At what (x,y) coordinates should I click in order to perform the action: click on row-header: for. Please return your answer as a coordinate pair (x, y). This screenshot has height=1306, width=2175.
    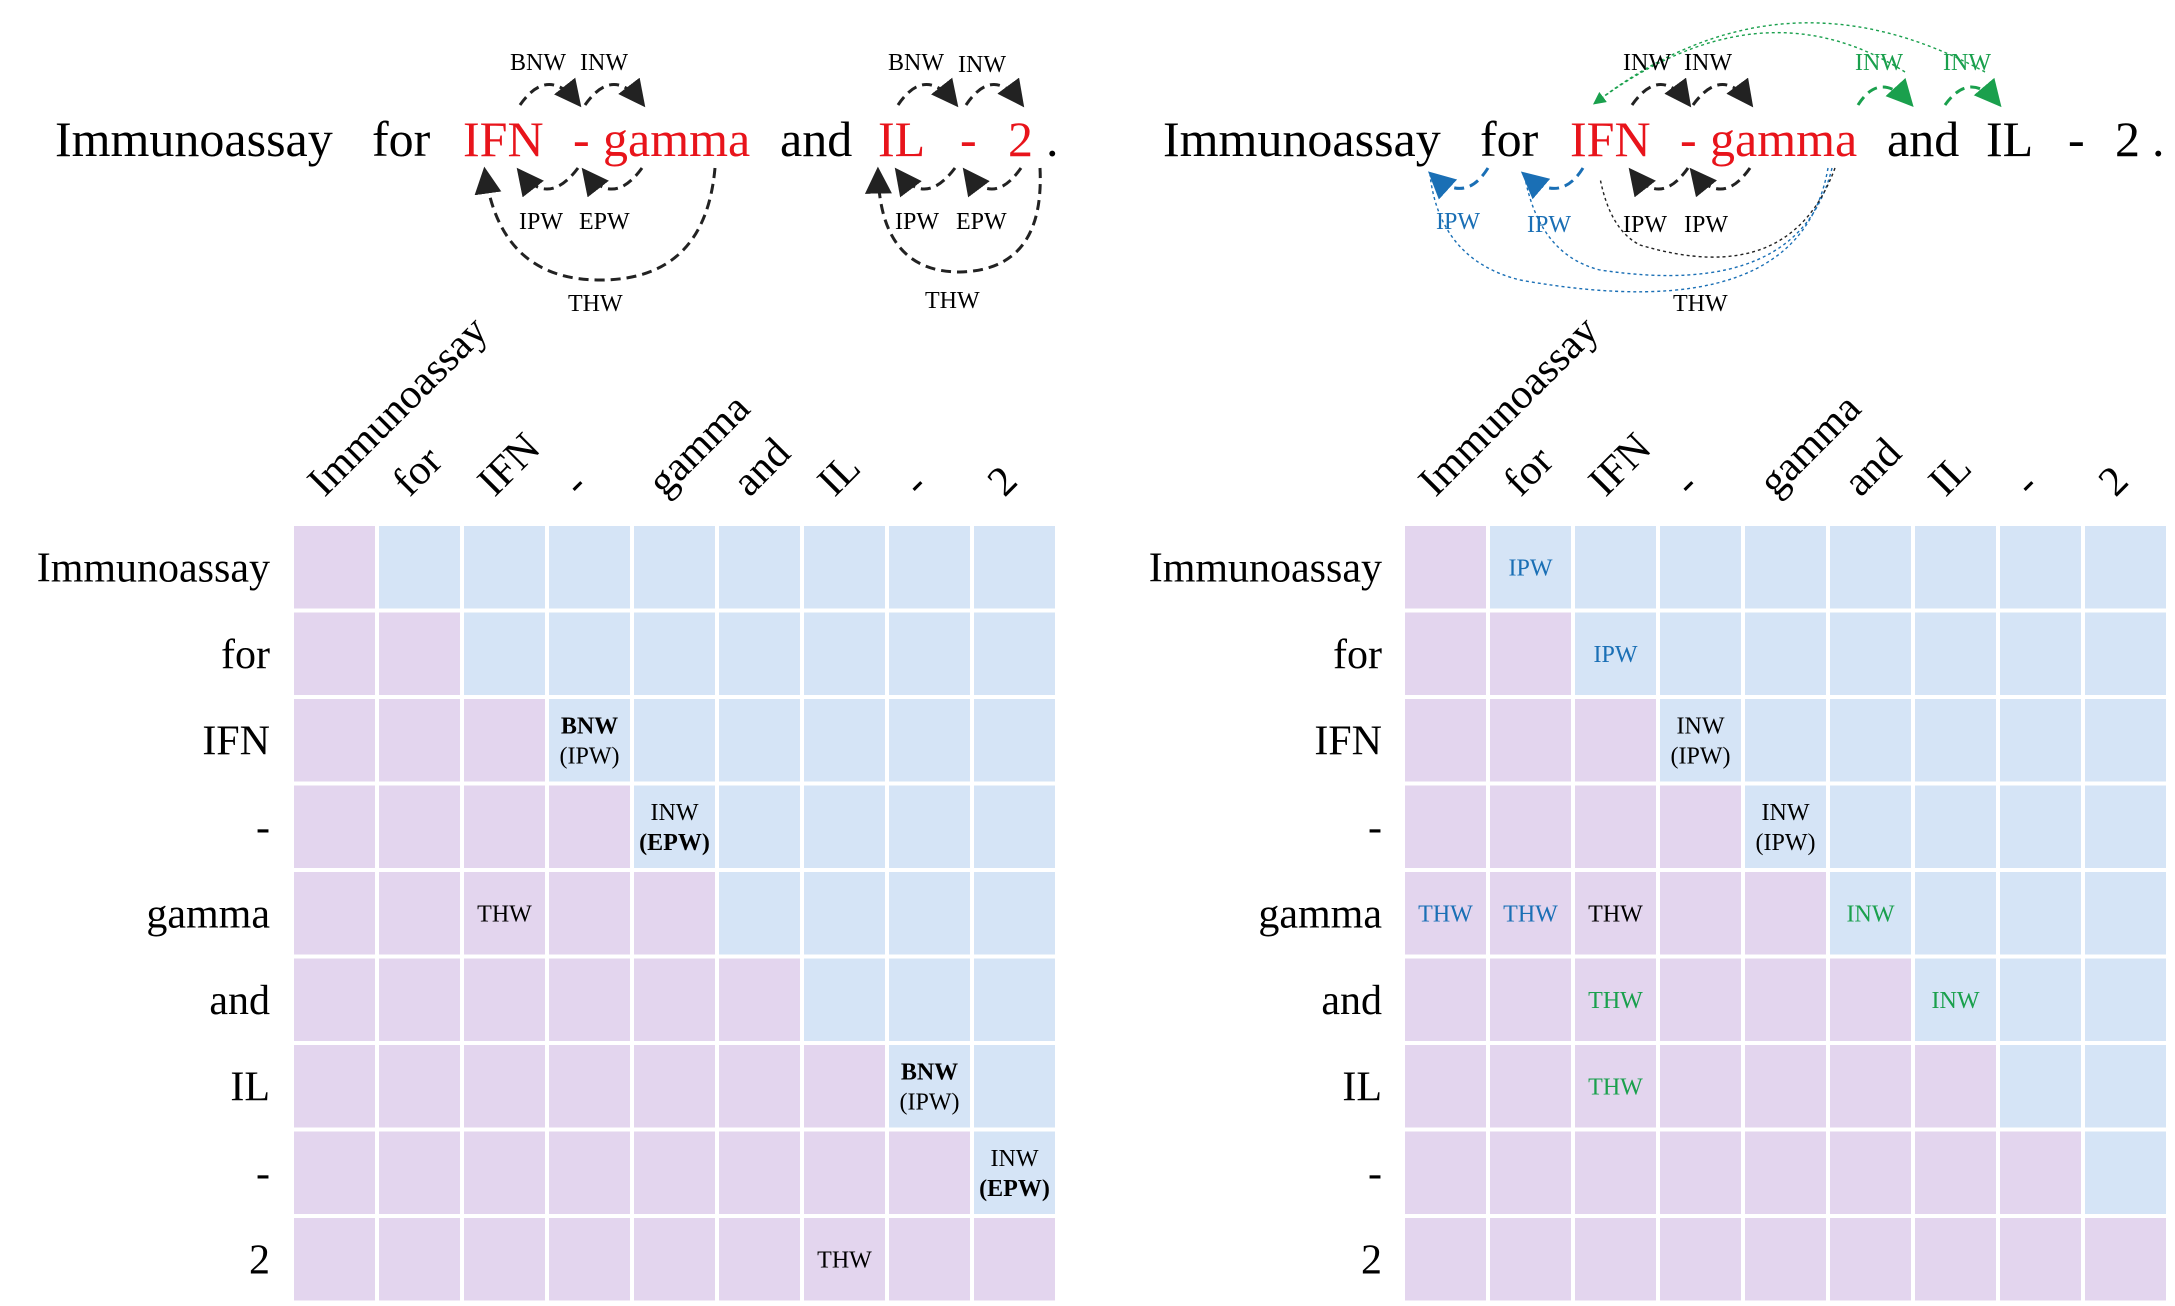
    Looking at the image, I should click on (1357, 655).